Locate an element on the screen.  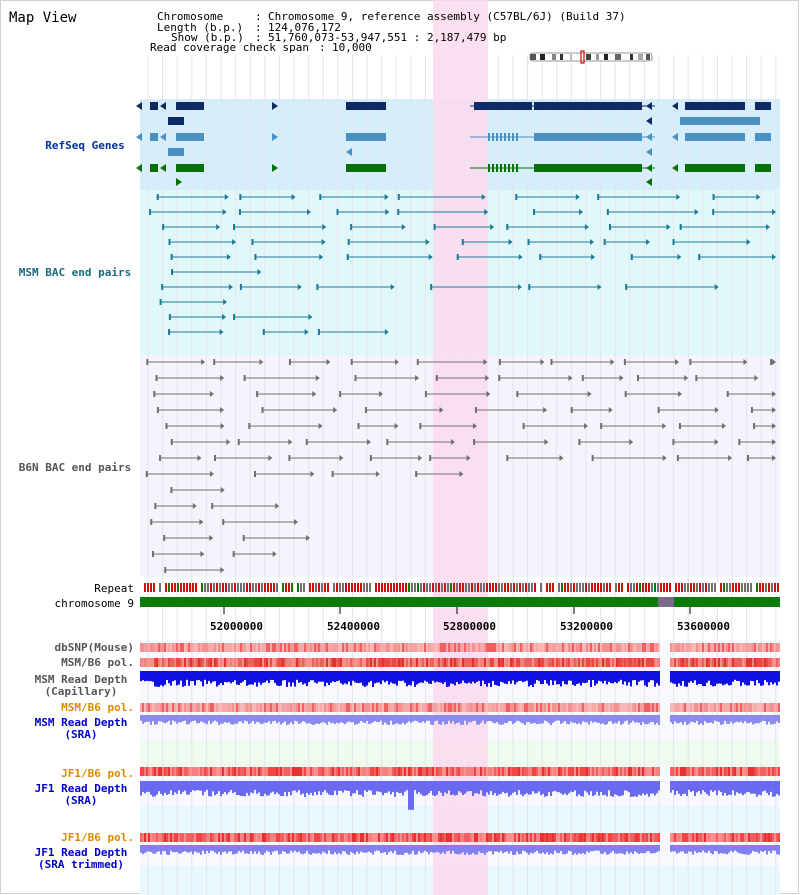
track-label-msm-bac: MSM BAC end pairs is located at coordinates (75, 272).